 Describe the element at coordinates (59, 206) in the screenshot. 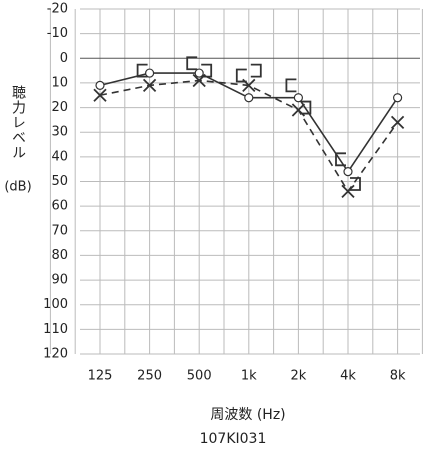

I see `y-tick-label: 60` at that location.